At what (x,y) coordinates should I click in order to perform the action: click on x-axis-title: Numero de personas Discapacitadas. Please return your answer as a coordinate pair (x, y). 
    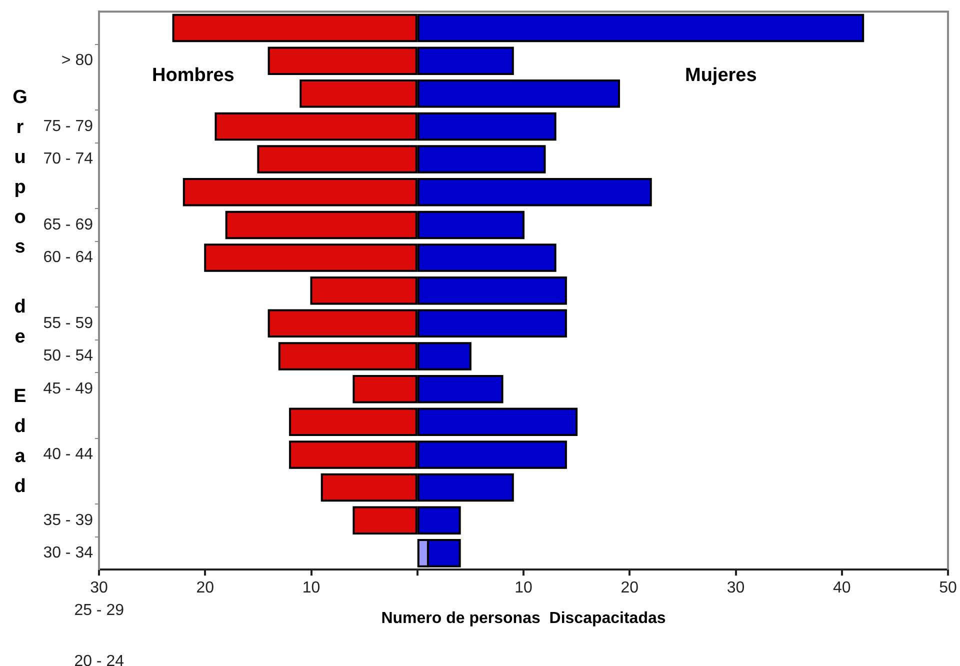
    Looking at the image, I should click on (523, 618).